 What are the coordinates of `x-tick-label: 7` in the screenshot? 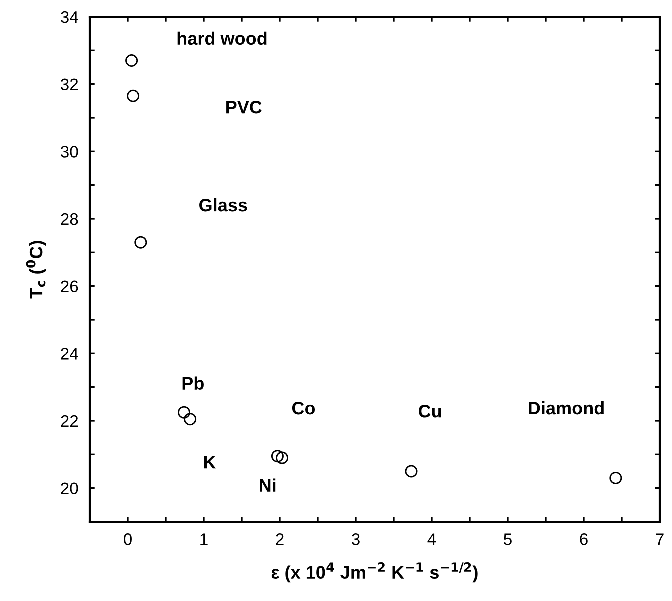 It's located at (660, 540).